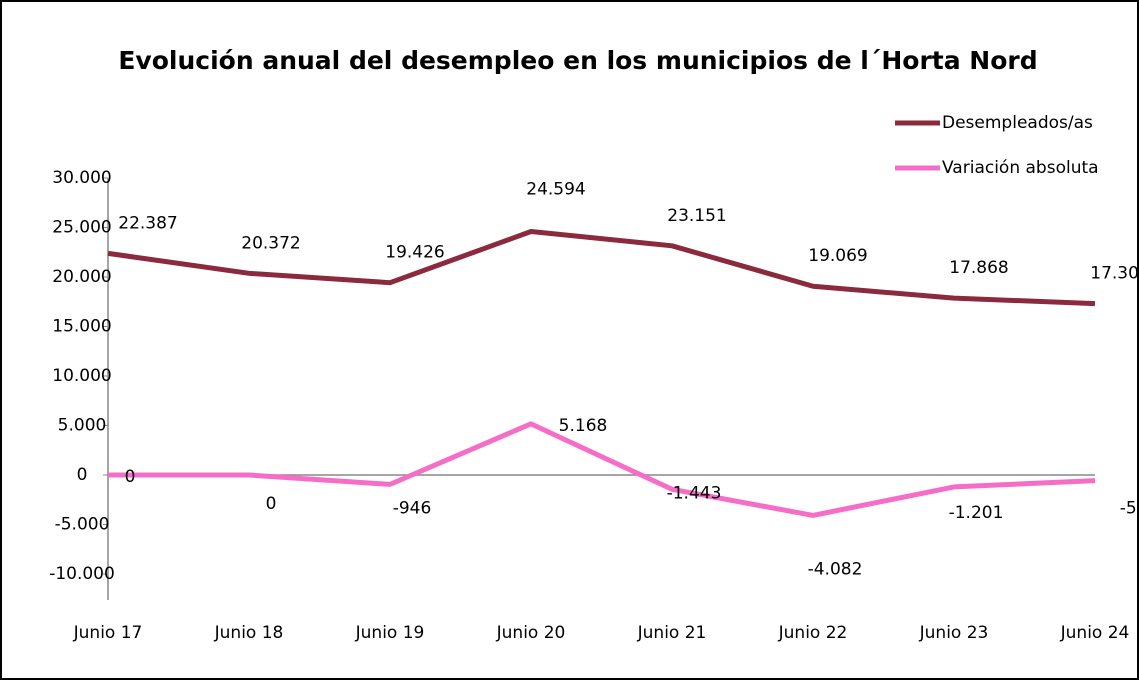 This screenshot has height=680, width=1139. Describe the element at coordinates (82, 574) in the screenshot. I see `y-tick-label: -10.000` at that location.